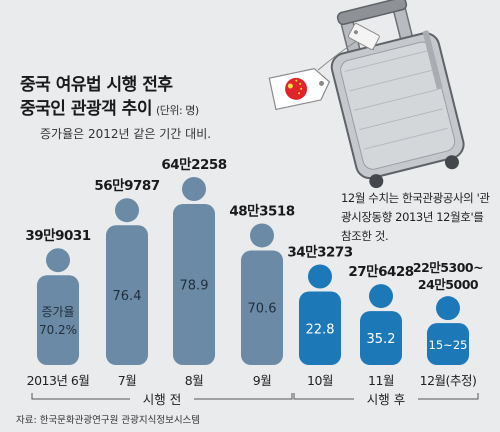 Image resolution: width=500 pixels, height=432 pixels. I want to click on data-label: 34만3273, so click(319, 253).